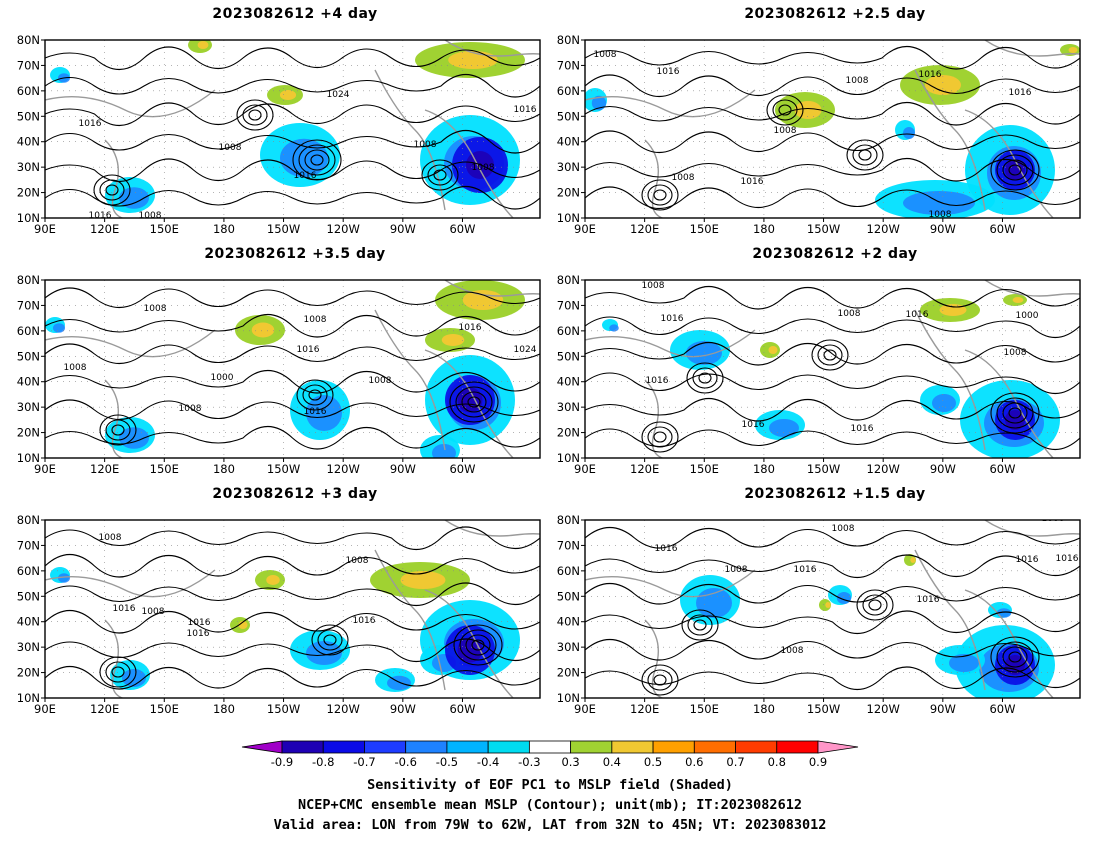 This screenshot has height=850, width=1100. I want to click on panel-title: 2023082612 +4 day, so click(295, 14).